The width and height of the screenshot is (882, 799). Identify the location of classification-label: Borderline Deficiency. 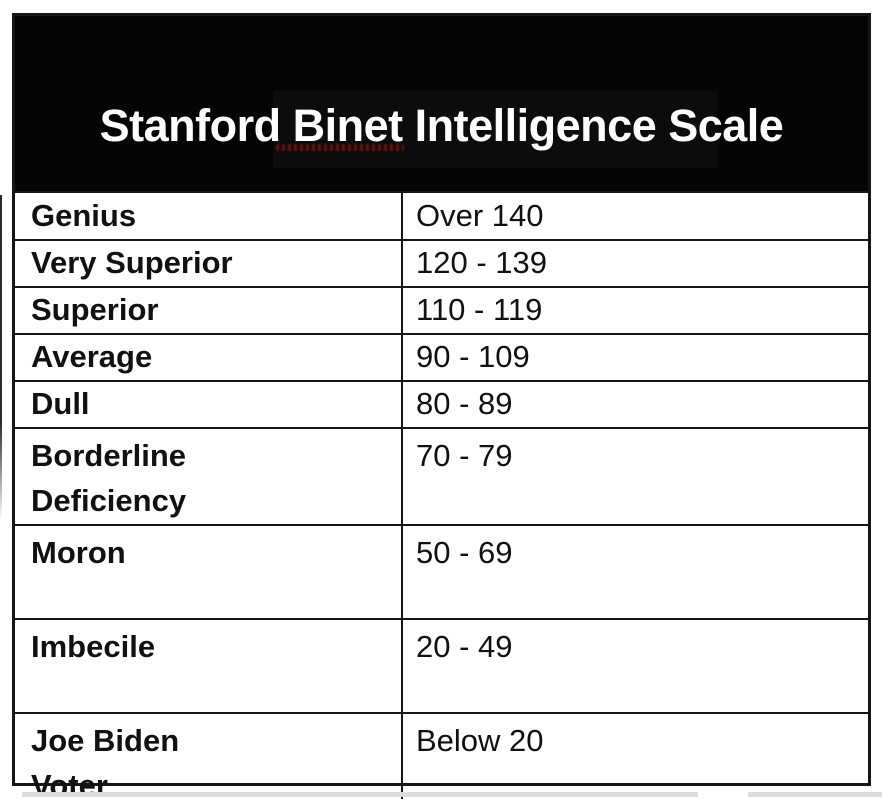
(109, 478).